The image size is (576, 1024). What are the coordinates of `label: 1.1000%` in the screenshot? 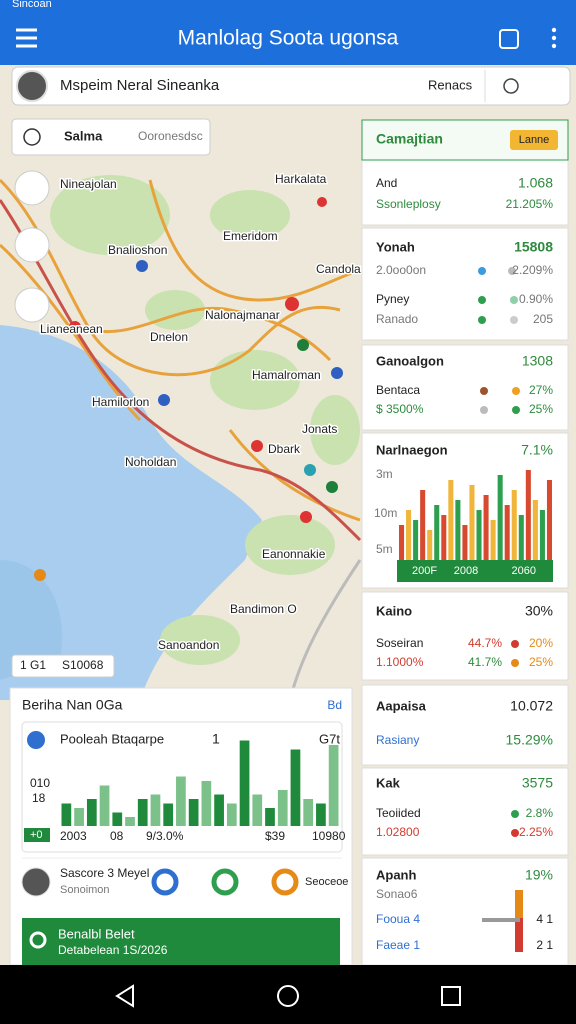 It's located at (400, 662).